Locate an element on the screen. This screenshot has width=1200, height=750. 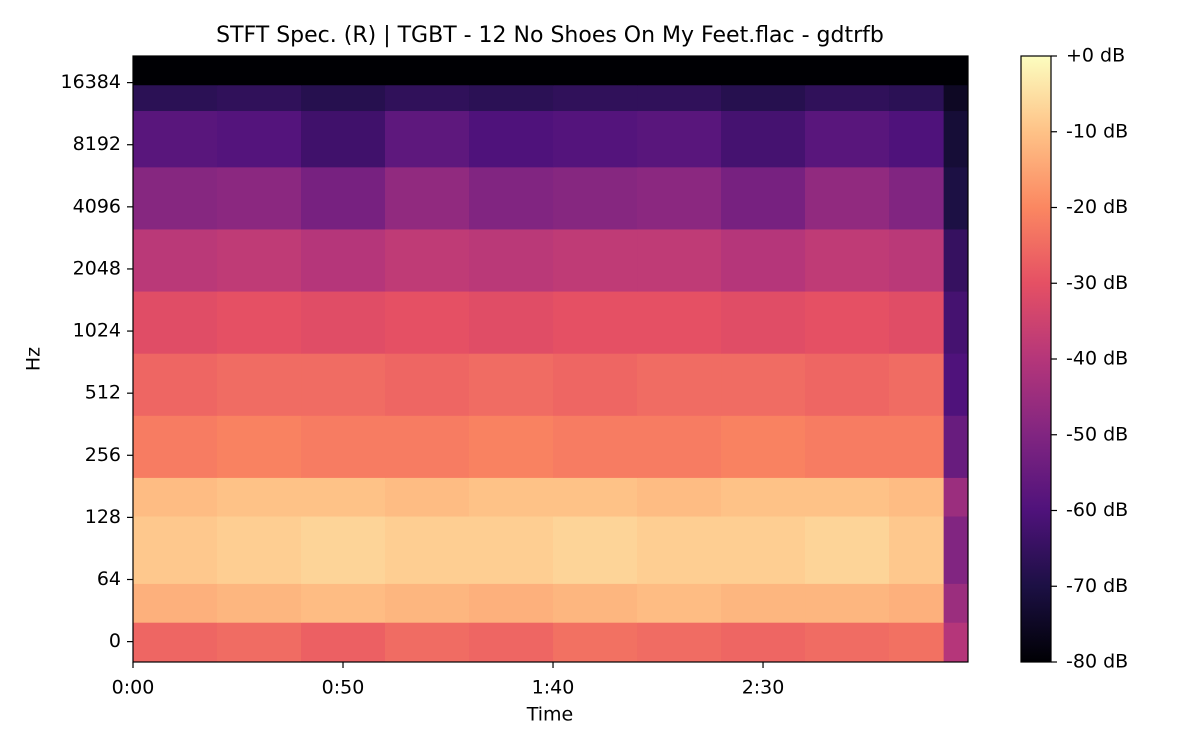
y-tick-label: 128 is located at coordinates (103, 517).